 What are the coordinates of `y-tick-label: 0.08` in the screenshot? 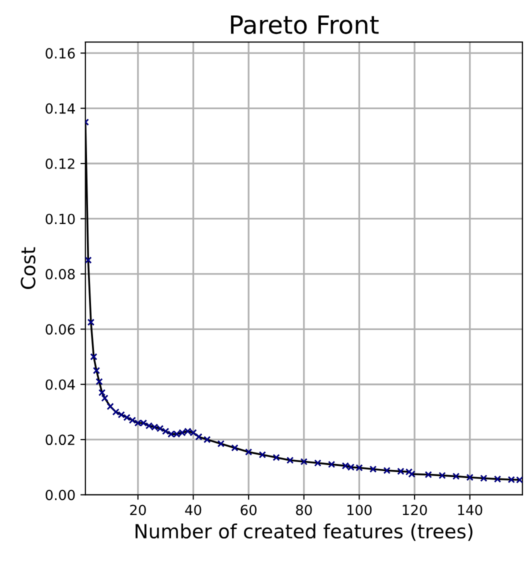 It's located at (60, 274).